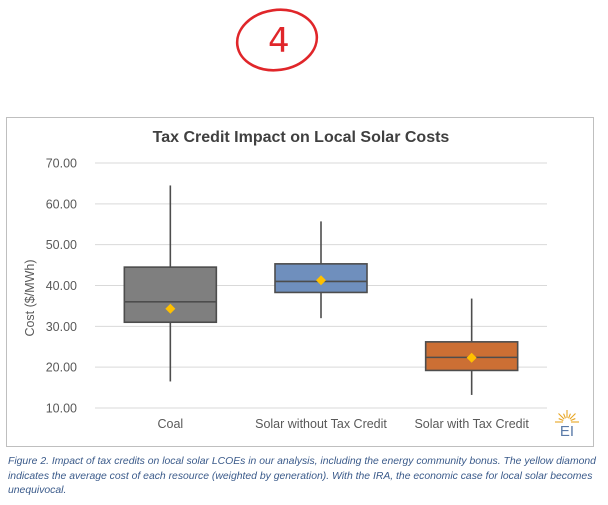  Describe the element at coordinates (170, 424) in the screenshot. I see `x-tick-label: Coal` at that location.